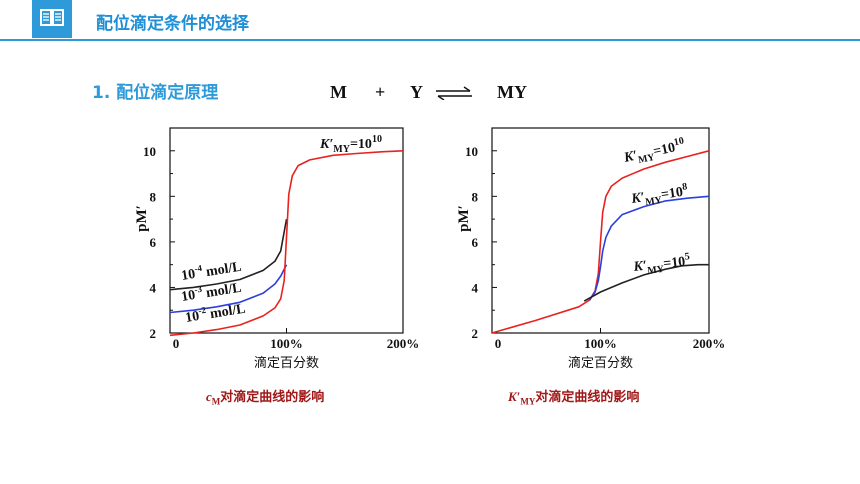  What do you see at coordinates (172, 24) in the screenshot?
I see `page-title: 配位滴定条件的选择` at bounding box center [172, 24].